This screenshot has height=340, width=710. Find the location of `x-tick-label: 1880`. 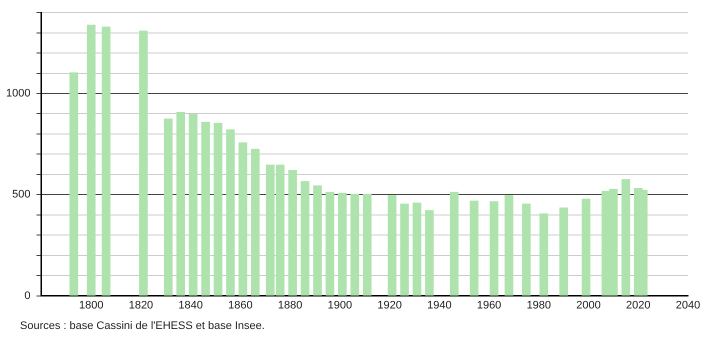

x-tick-label: 1880 is located at coordinates (290, 305).